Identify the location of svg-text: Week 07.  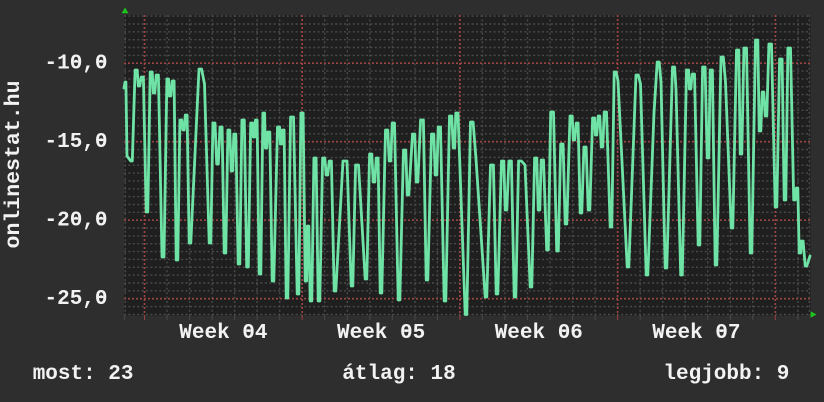
(696, 333).